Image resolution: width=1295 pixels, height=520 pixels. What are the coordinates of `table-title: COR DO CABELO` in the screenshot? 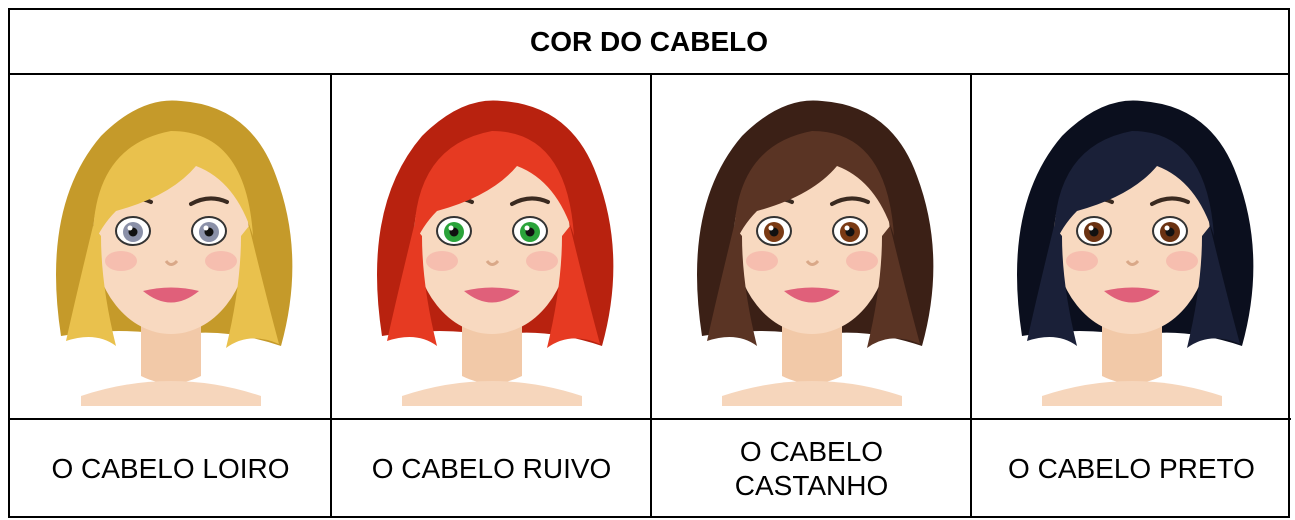 It's located at (649, 42).